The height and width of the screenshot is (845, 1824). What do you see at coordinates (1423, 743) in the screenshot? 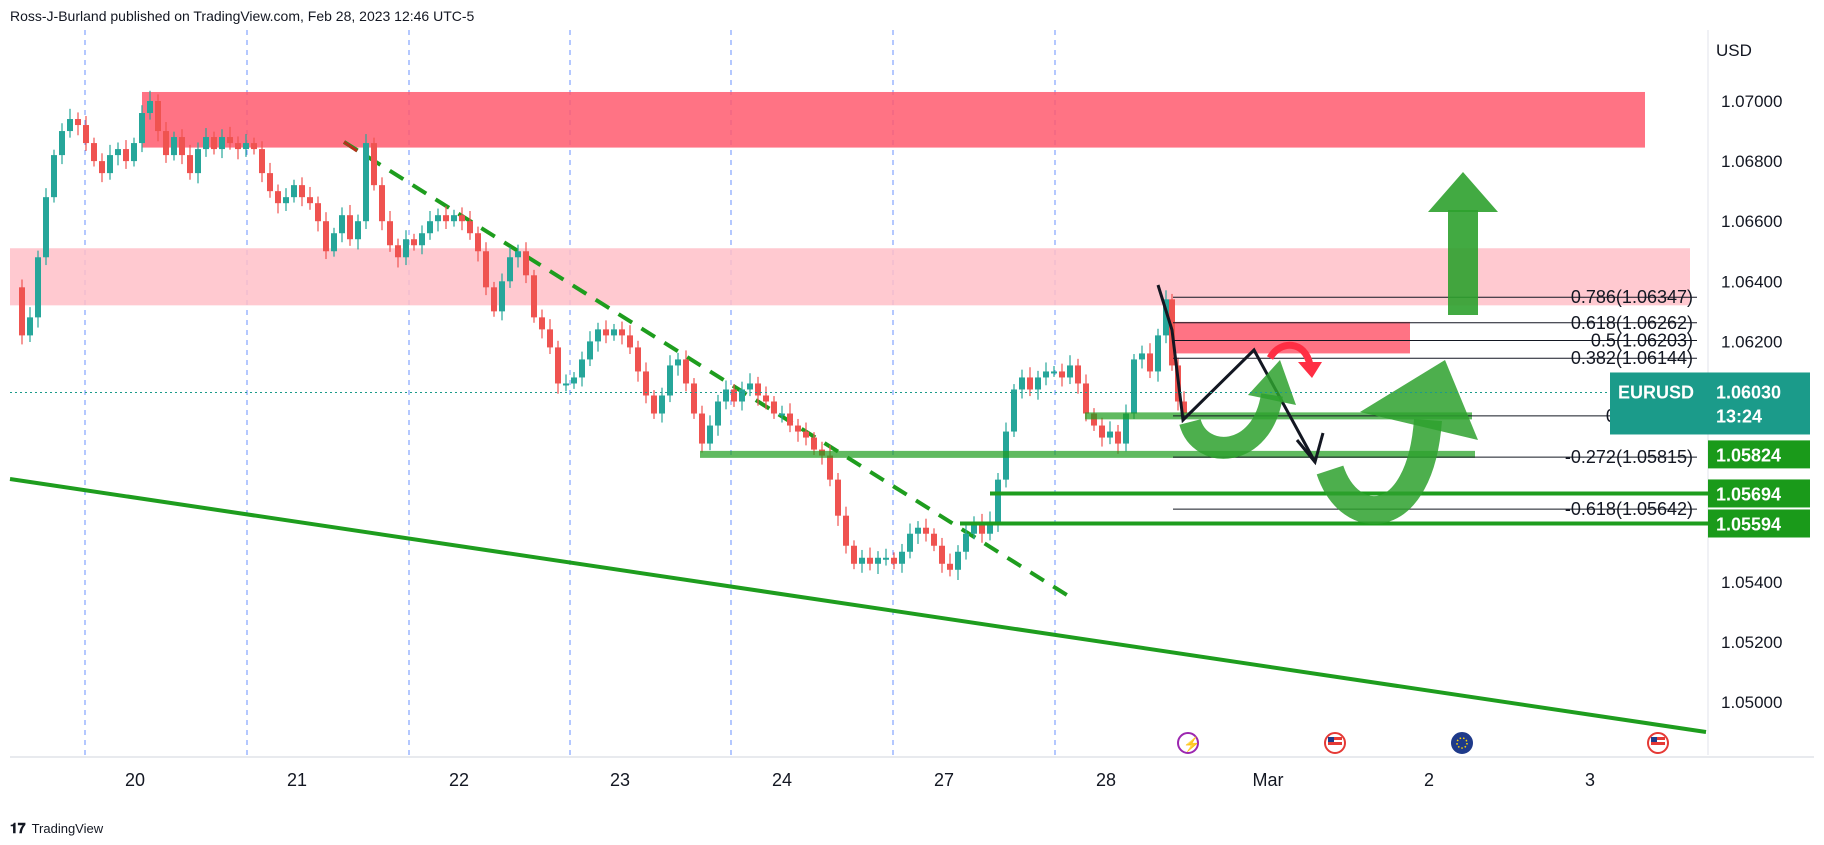
I see `event-icons: ⚡` at bounding box center [1423, 743].